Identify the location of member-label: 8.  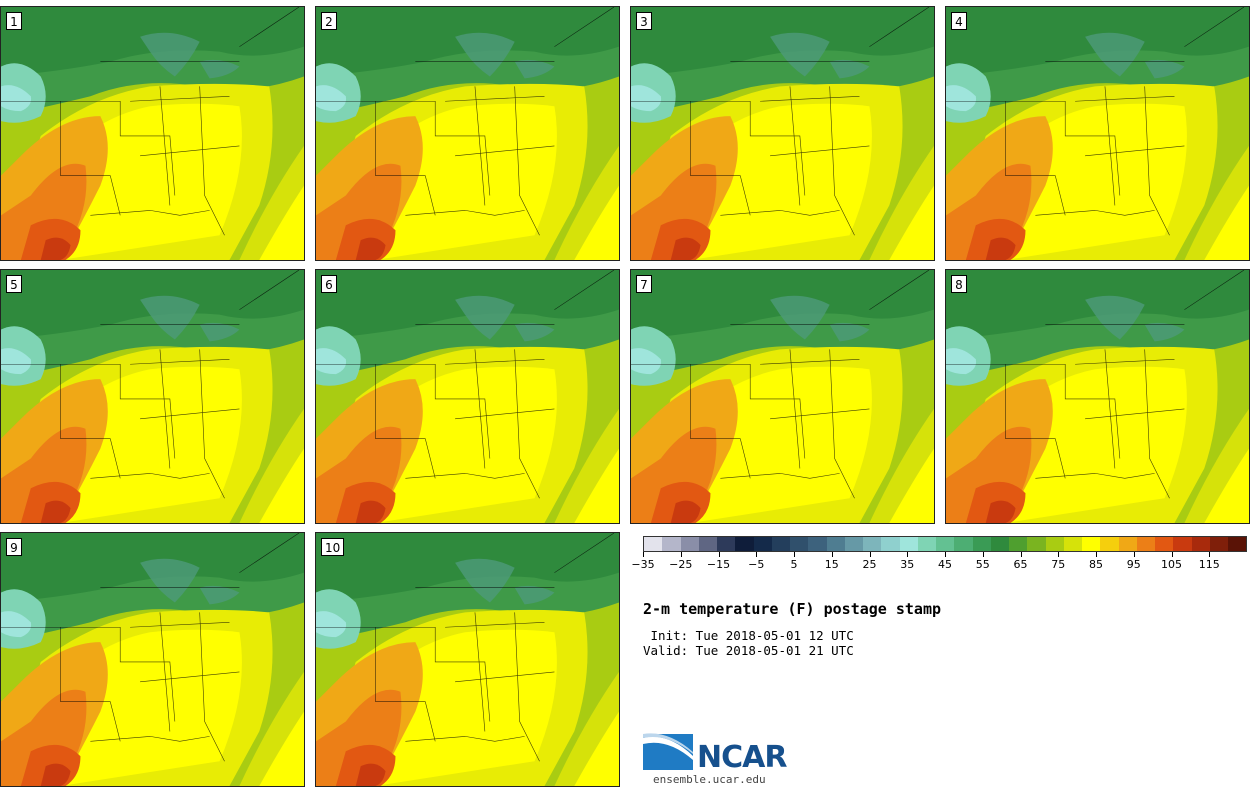
(959, 284).